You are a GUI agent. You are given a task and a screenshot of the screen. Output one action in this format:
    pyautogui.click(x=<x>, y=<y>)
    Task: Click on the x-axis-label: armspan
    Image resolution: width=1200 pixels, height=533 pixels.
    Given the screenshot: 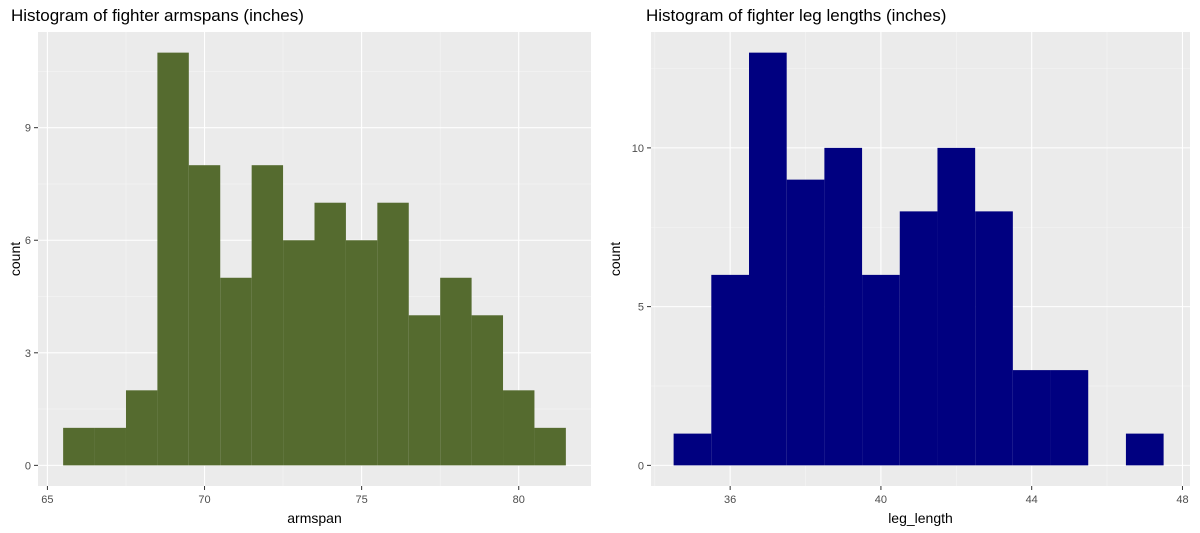 What is the action you would take?
    pyautogui.click(x=314, y=518)
    